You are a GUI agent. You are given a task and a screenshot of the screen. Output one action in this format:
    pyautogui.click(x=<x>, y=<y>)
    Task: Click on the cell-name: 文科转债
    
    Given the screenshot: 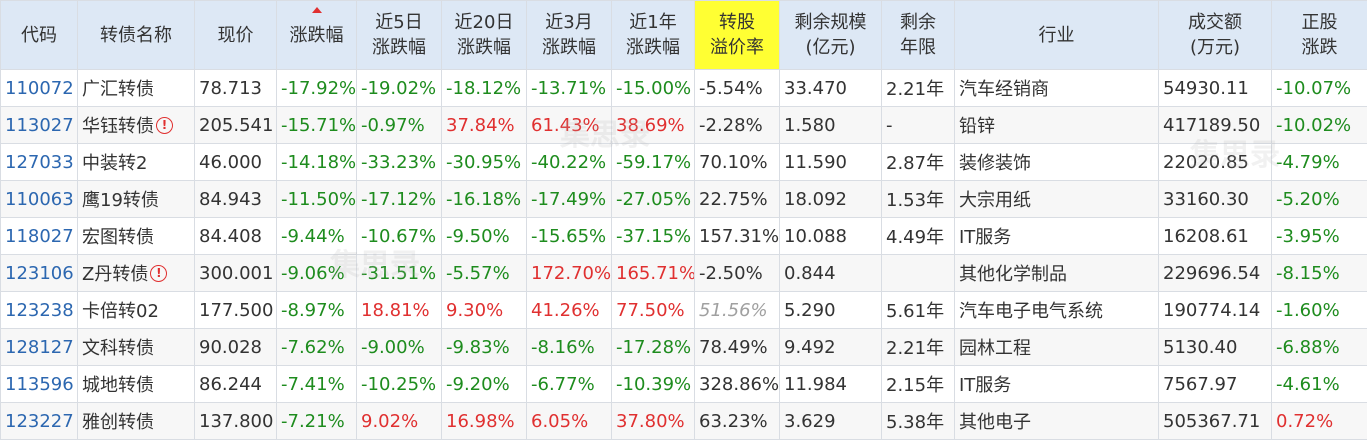 What is the action you would take?
    pyautogui.click(x=136, y=347)
    